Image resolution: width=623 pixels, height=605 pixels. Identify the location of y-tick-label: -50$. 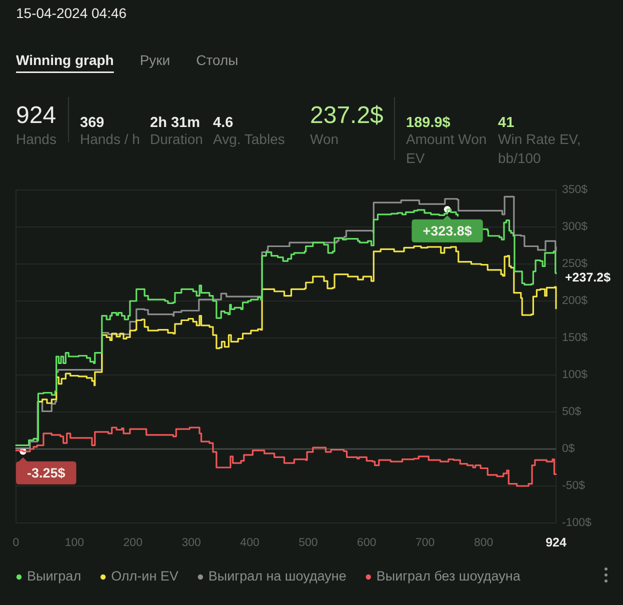
(574, 486).